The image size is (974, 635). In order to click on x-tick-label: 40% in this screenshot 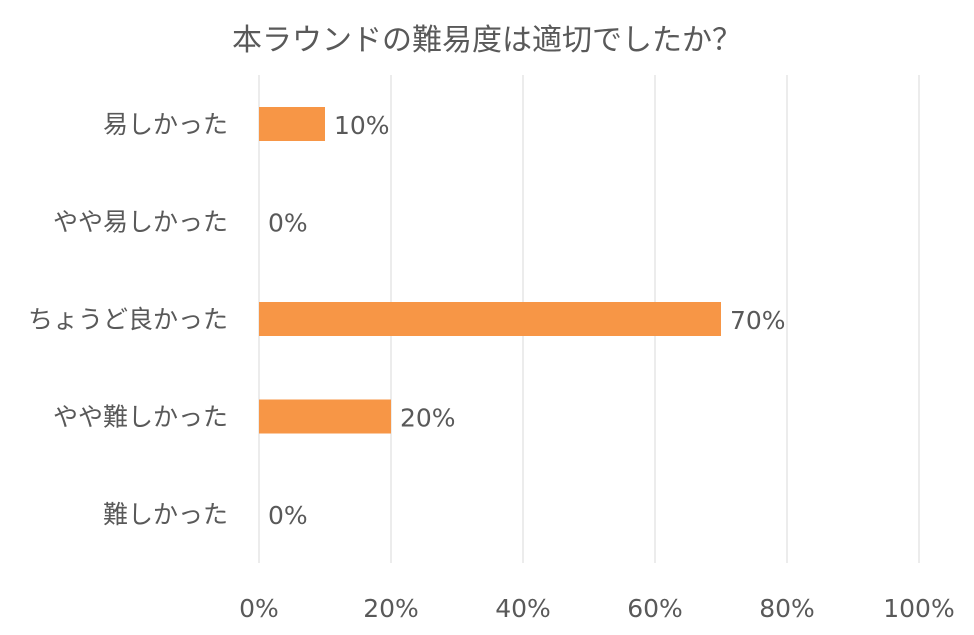, I will do `click(523, 608)`.